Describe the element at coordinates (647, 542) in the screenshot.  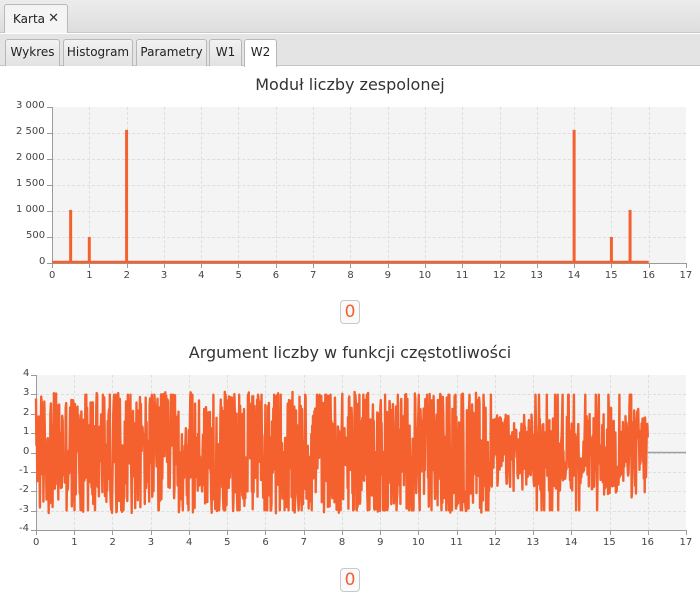
I see `x-tick-label: 16` at that location.